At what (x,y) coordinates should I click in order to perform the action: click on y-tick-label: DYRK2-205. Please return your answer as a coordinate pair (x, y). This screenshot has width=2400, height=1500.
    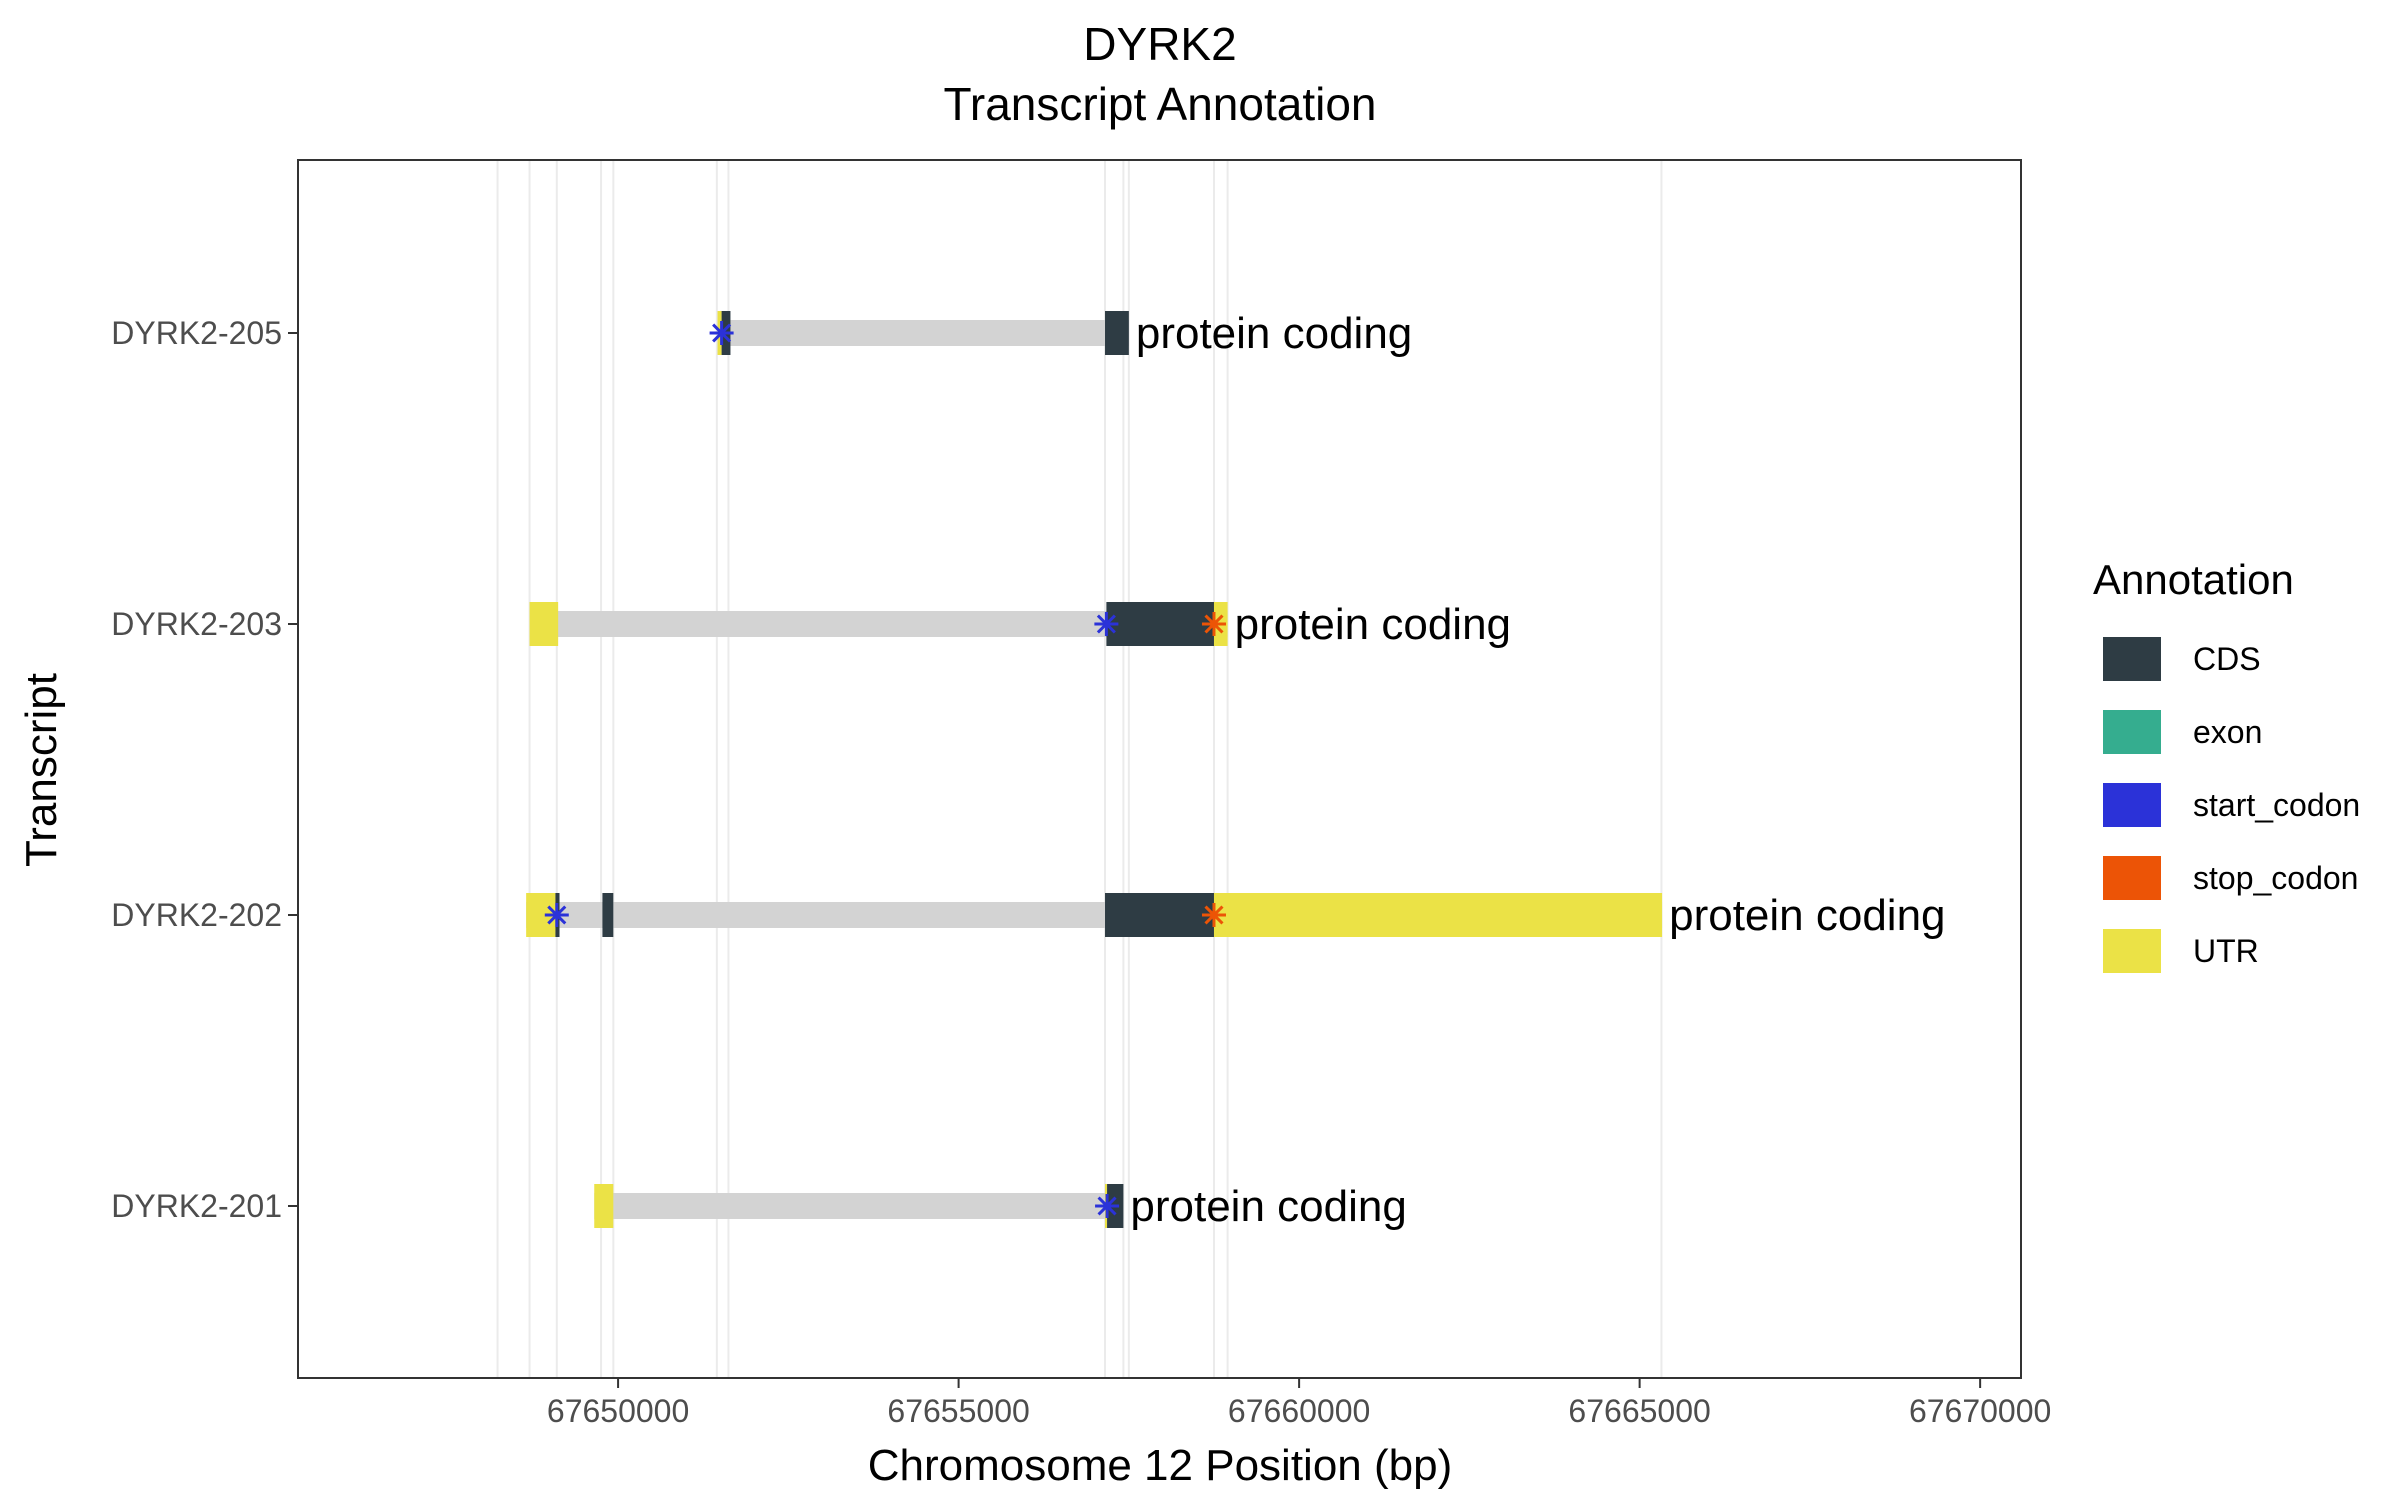
    Looking at the image, I should click on (196, 333).